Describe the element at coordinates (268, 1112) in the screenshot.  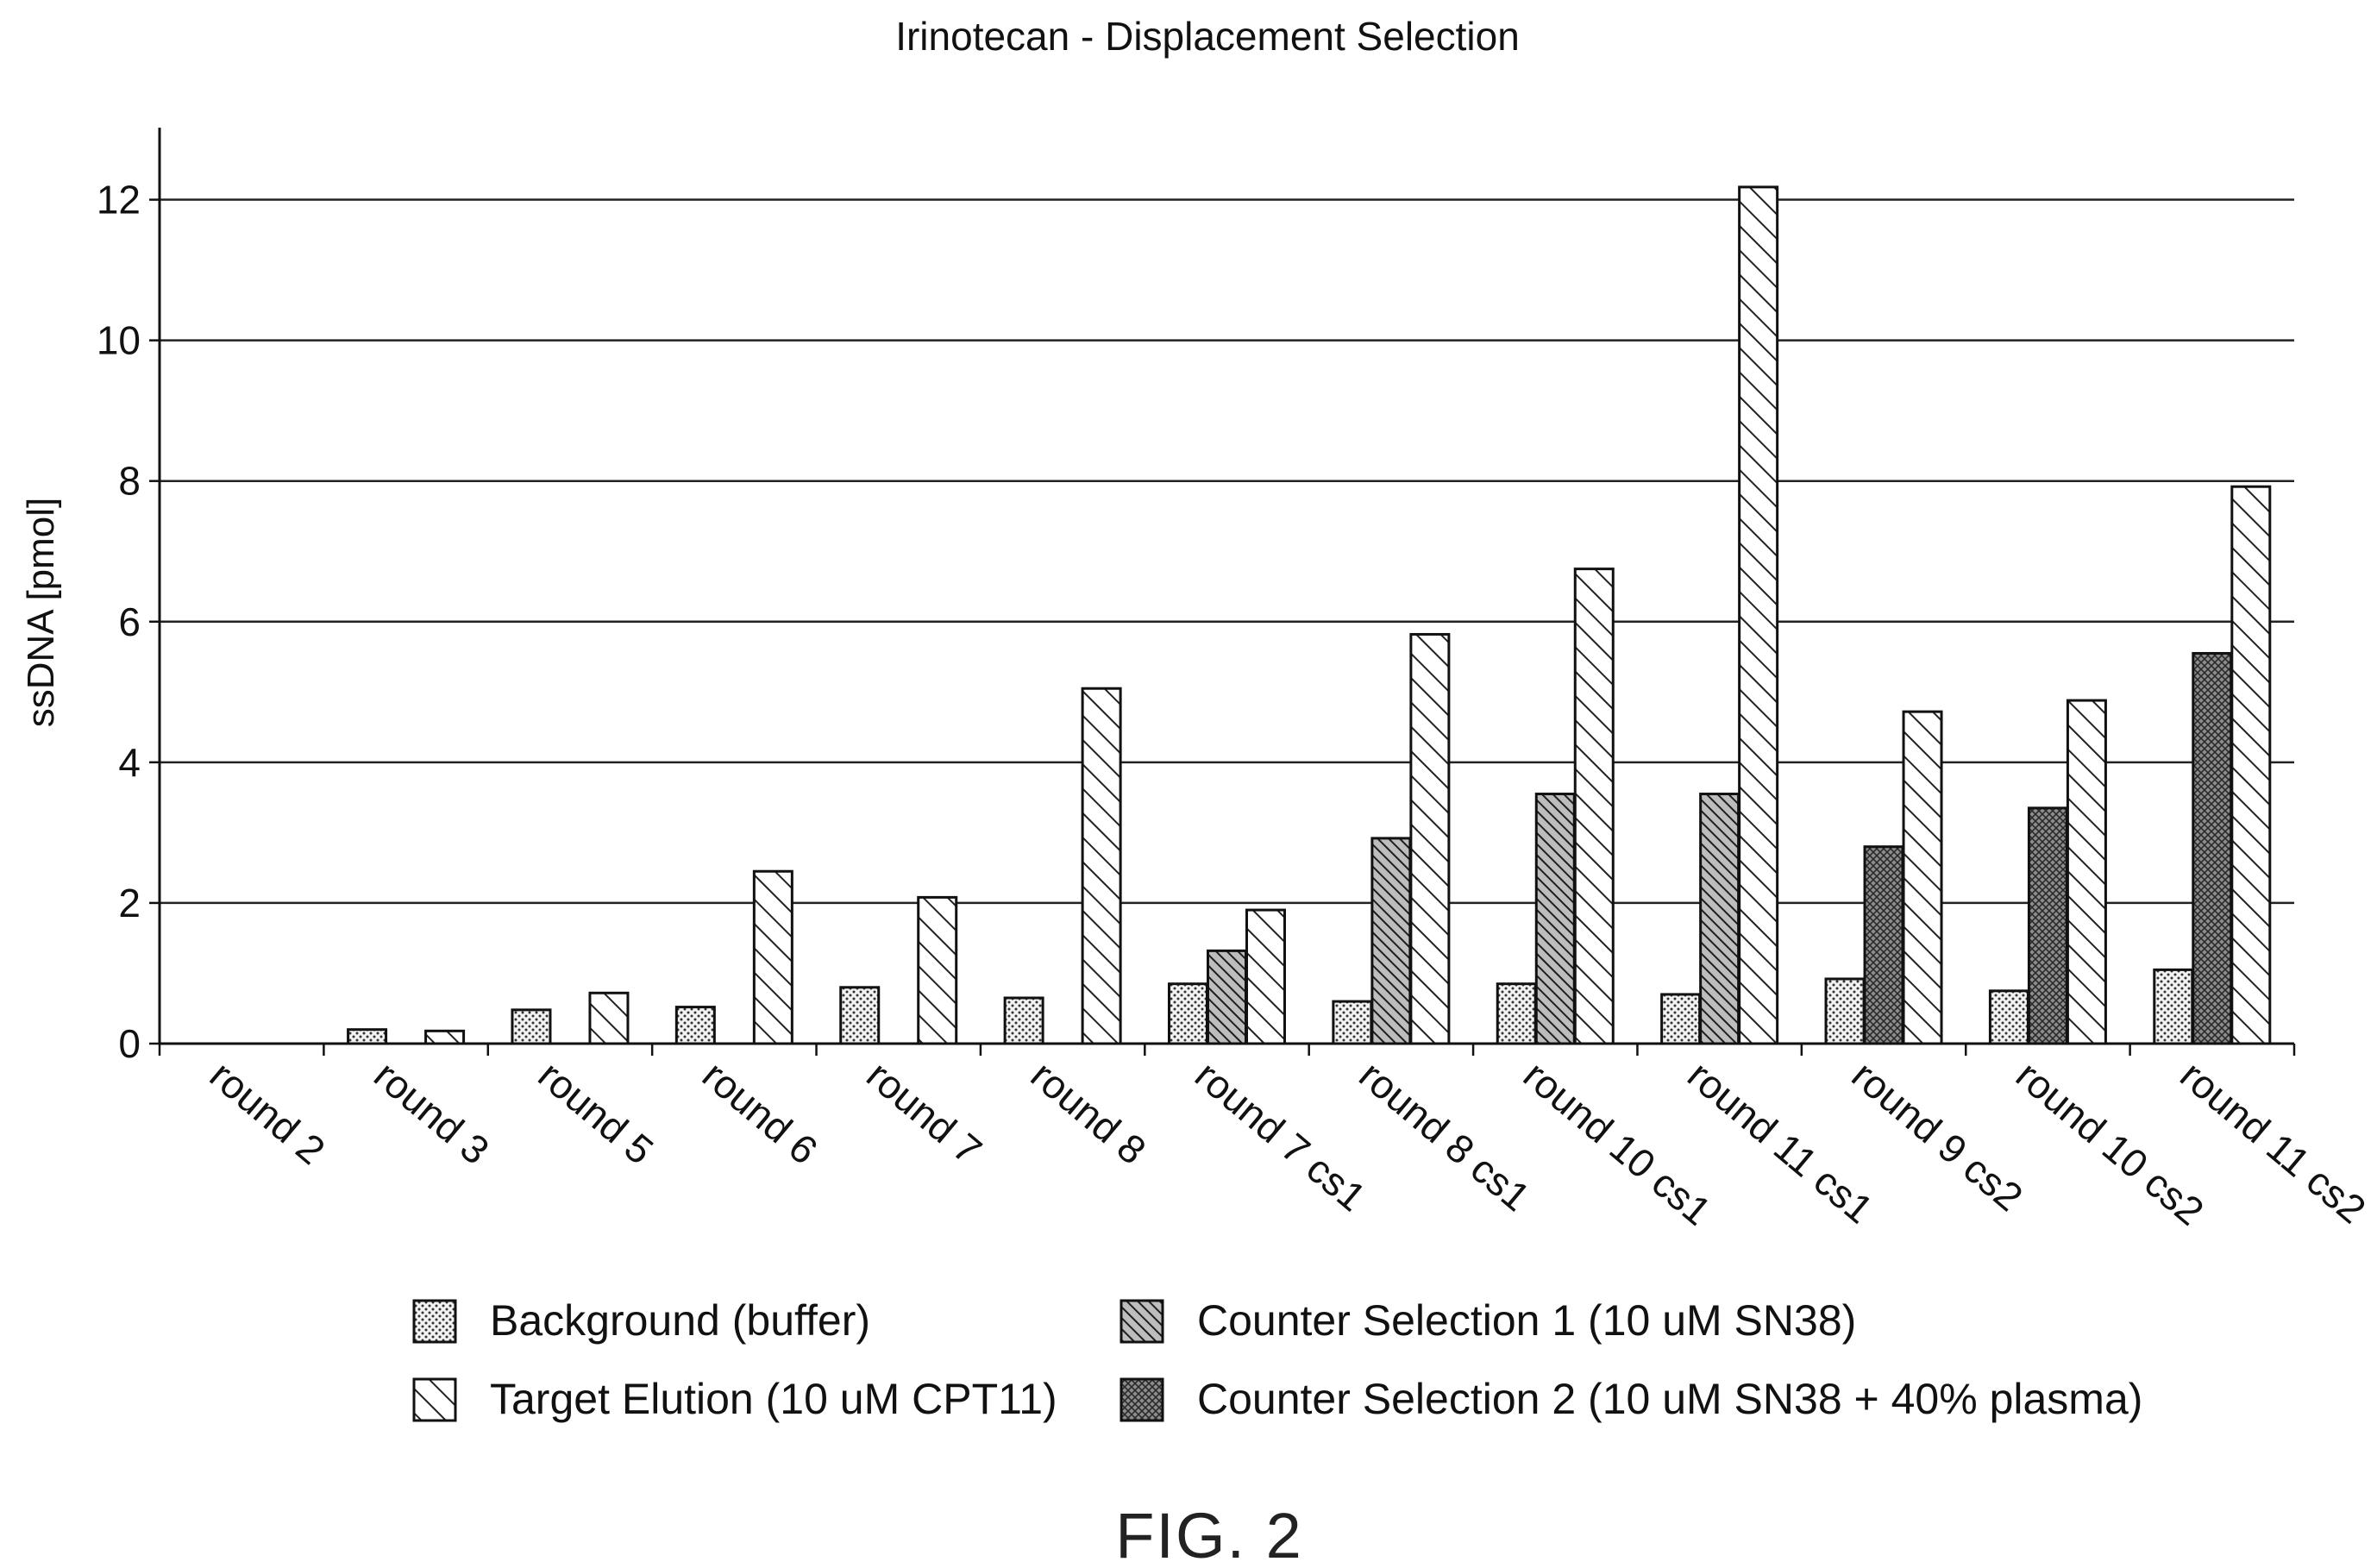
I see `x-tick-label-0: round 2` at that location.